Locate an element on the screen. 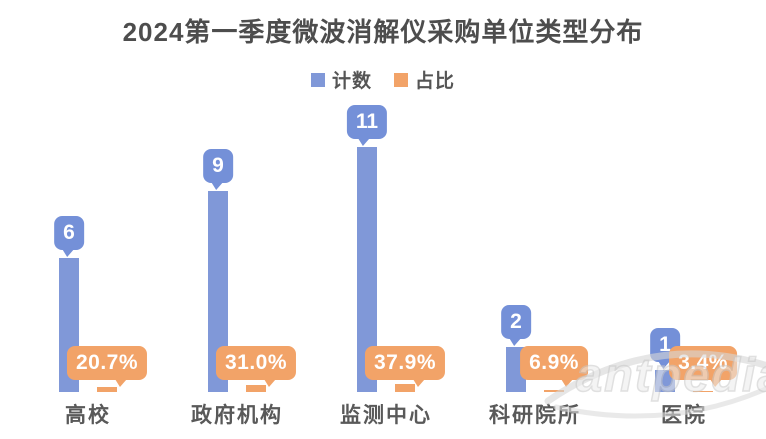  percent-callout: 20.7% is located at coordinates (107, 366).